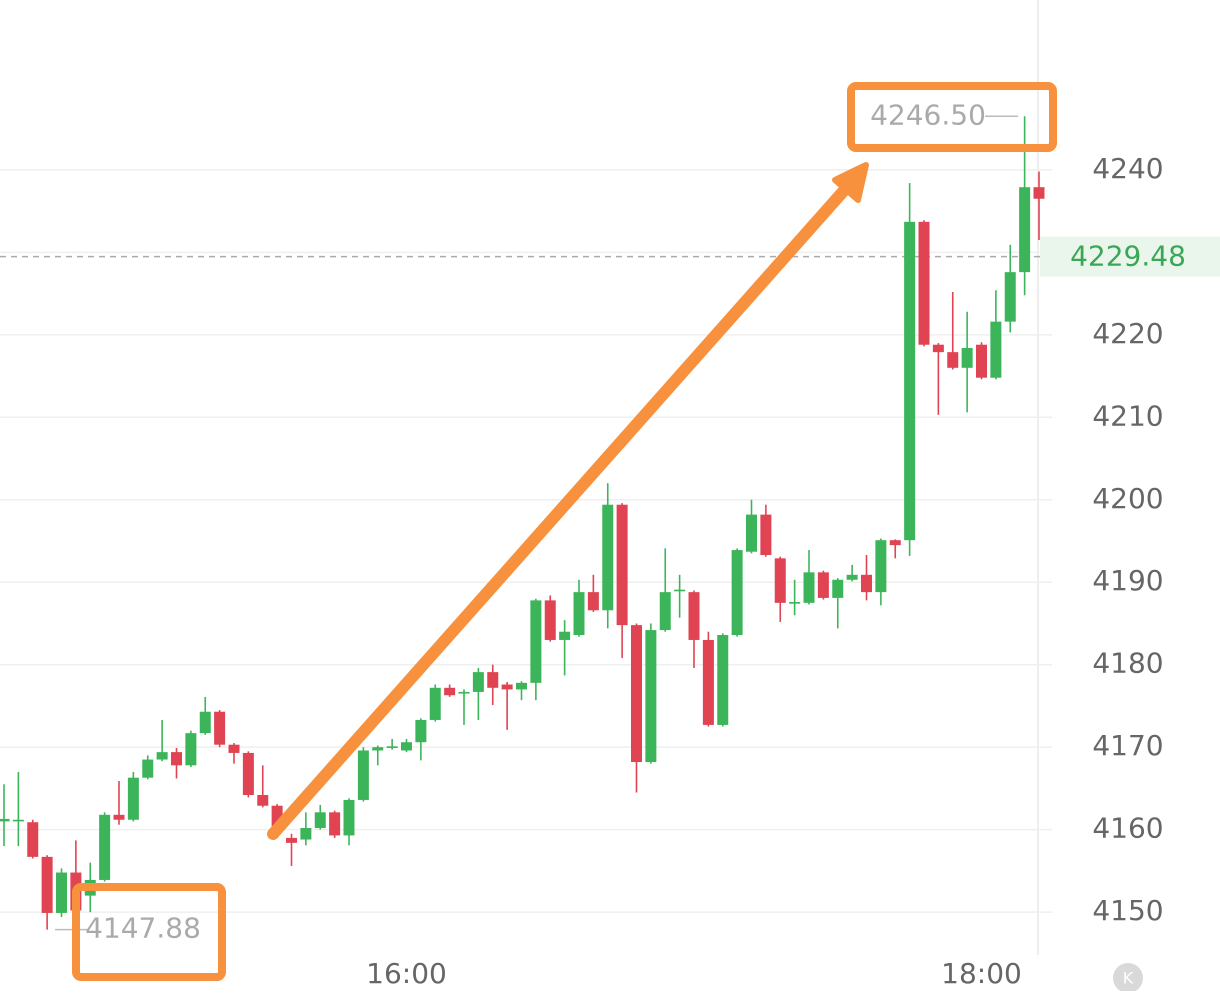 Image resolution: width=1220 pixels, height=995 pixels. What do you see at coordinates (1127, 415) in the screenshot?
I see `y-tick-label: 4210` at bounding box center [1127, 415].